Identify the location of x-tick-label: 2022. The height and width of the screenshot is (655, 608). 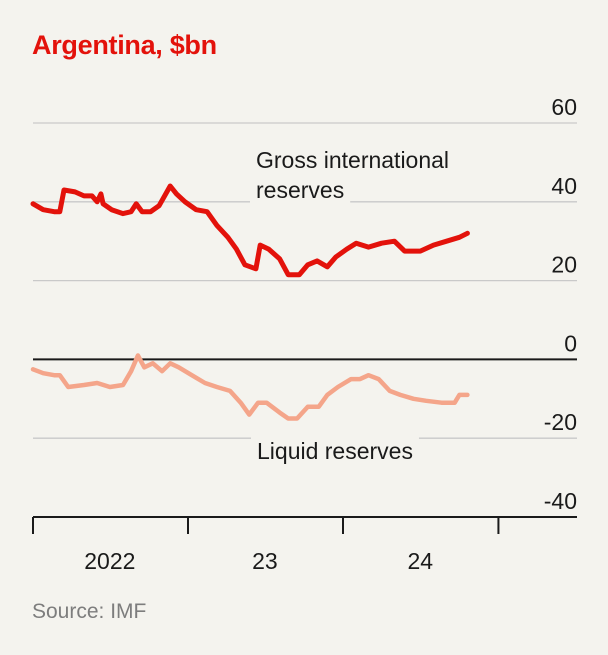
(109, 561).